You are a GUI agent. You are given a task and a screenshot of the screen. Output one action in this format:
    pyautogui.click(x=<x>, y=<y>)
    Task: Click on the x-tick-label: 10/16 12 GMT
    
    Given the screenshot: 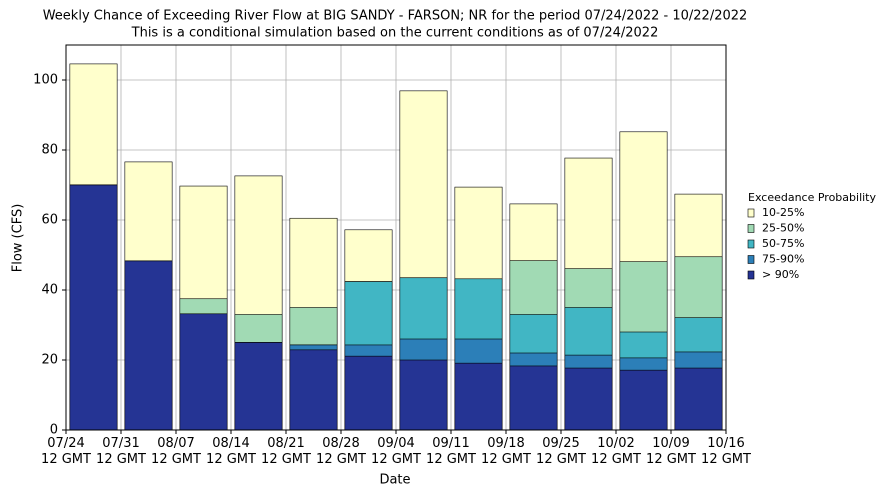 What is the action you would take?
    pyautogui.click(x=726, y=451)
    